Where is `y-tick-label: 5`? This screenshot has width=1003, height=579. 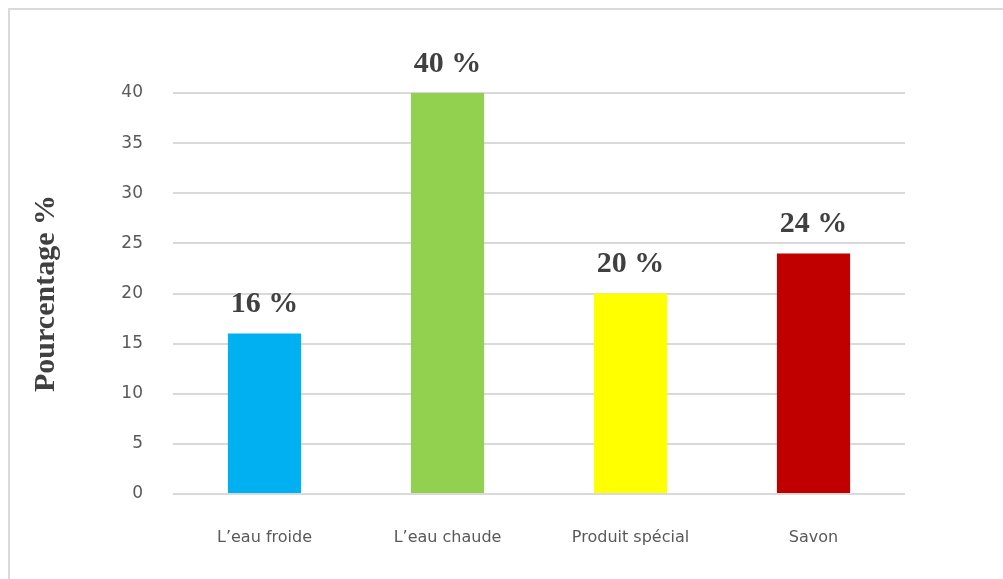 y-tick-label: 5 is located at coordinates (137, 442).